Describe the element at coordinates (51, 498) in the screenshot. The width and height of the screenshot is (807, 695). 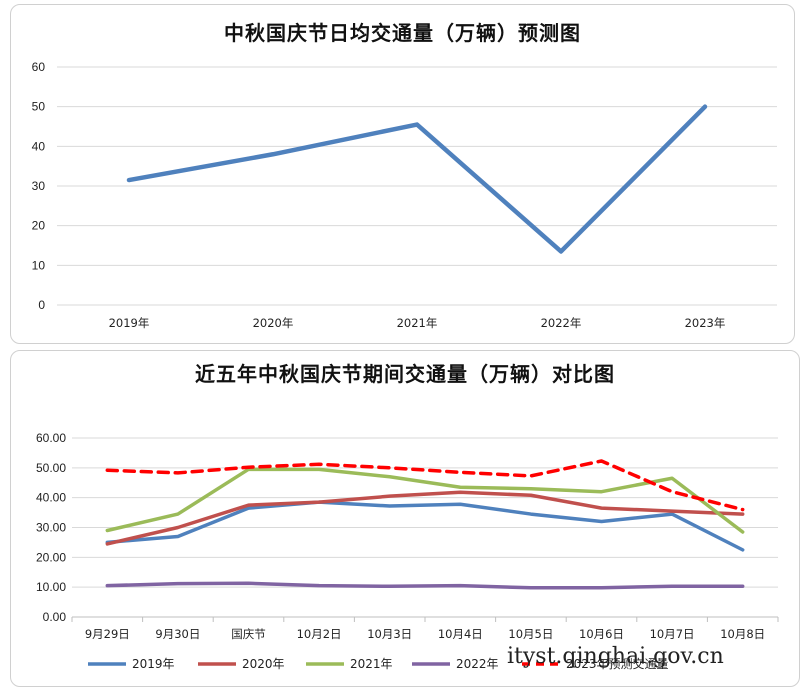
I see `c2-ytick-label: 40.00` at that location.